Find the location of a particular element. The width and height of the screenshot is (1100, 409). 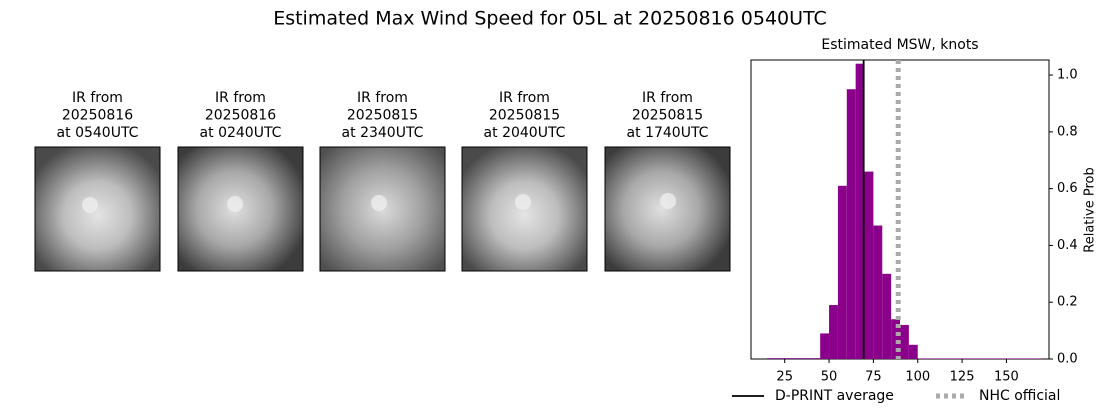

legend-label: NHC official is located at coordinates (1019, 396).